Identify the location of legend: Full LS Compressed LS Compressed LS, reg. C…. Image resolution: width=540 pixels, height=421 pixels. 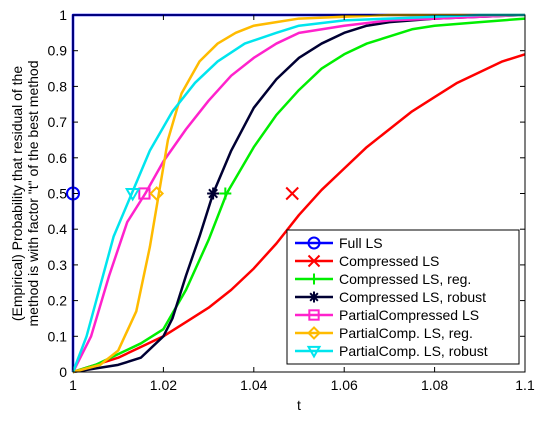
(403, 297).